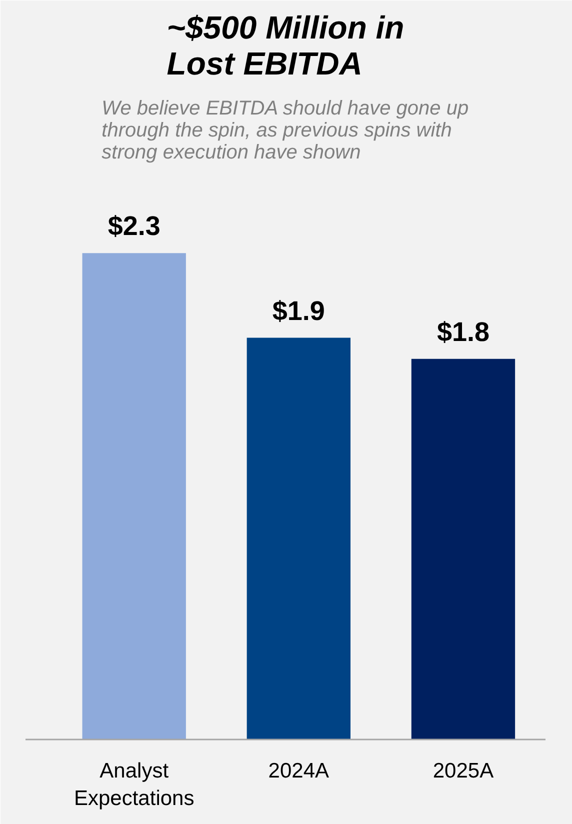 The height and width of the screenshot is (824, 572). What do you see at coordinates (134, 785) in the screenshot?
I see `x-tick-label: Analyst Expectations` at bounding box center [134, 785].